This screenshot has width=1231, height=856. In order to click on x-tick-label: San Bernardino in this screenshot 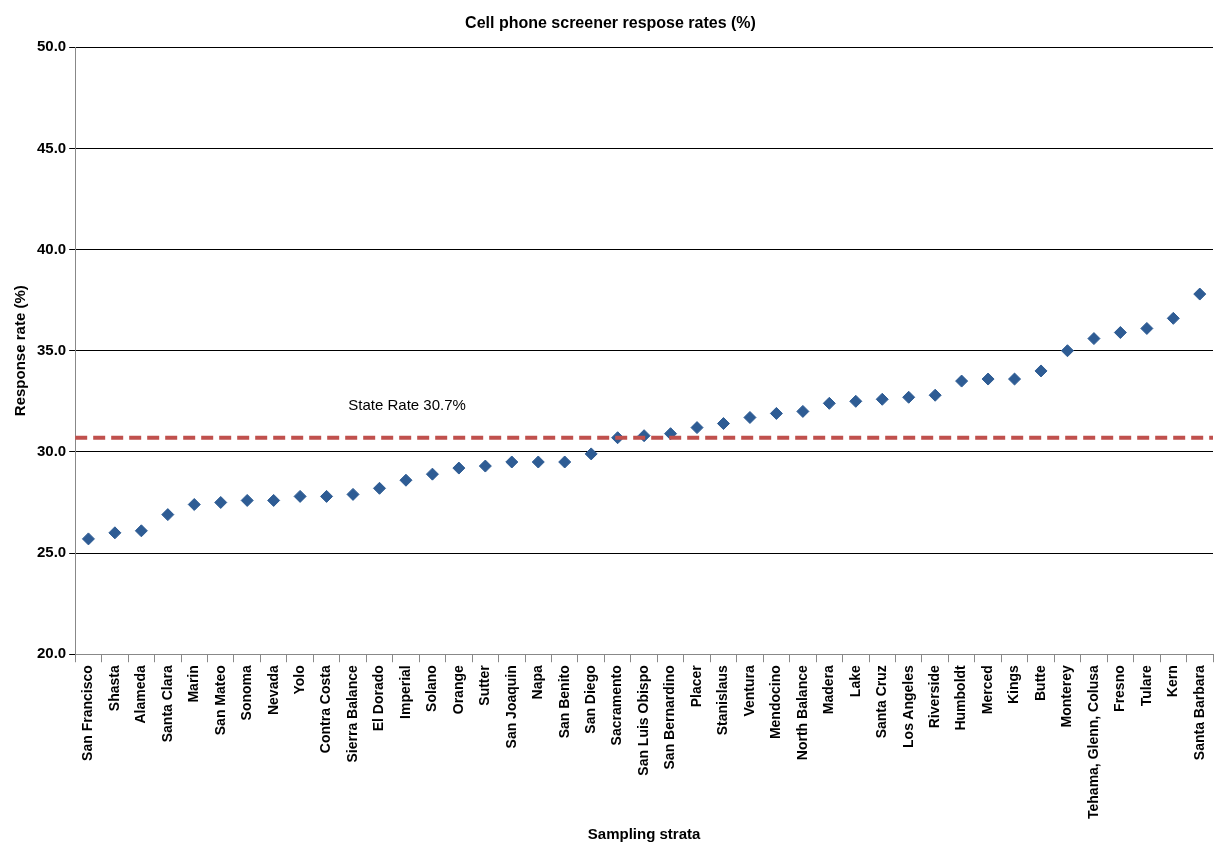, I will do `click(669, 717)`.